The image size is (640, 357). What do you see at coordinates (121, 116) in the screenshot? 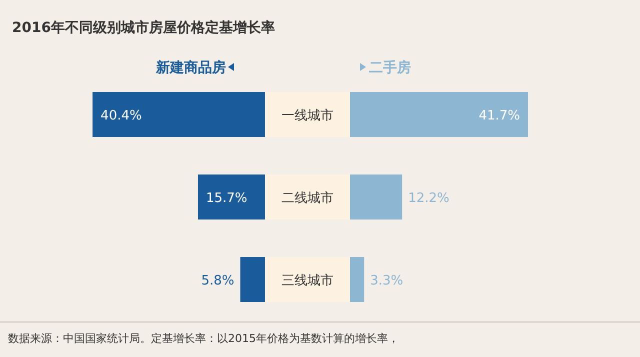
I see `data-label: 40.4%` at bounding box center [121, 116].